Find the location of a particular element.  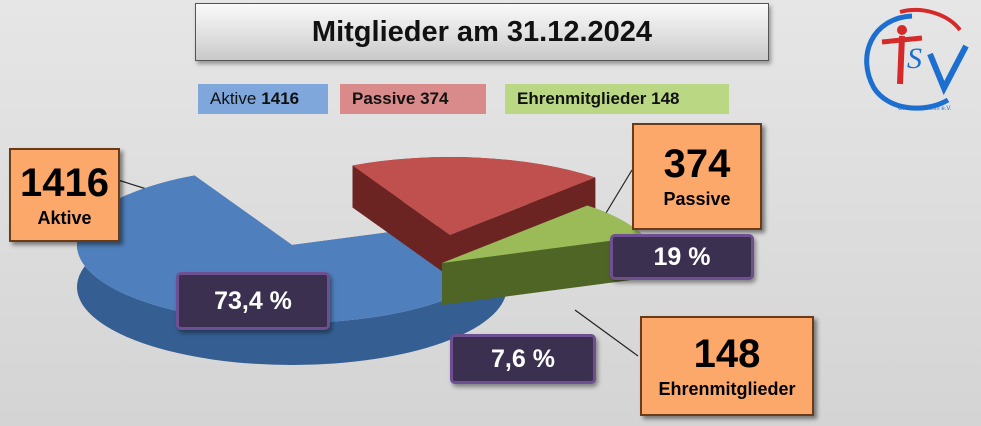

legend-item-passive: Passive 374 is located at coordinates (413, 99).